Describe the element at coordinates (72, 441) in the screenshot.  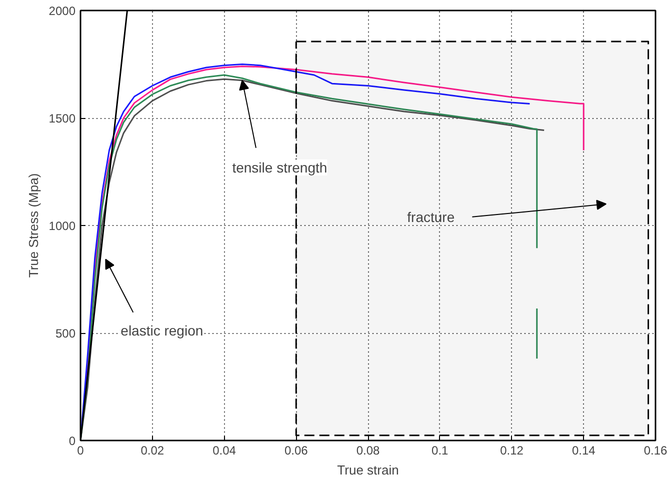
I see `y-tick-label: 0` at that location.